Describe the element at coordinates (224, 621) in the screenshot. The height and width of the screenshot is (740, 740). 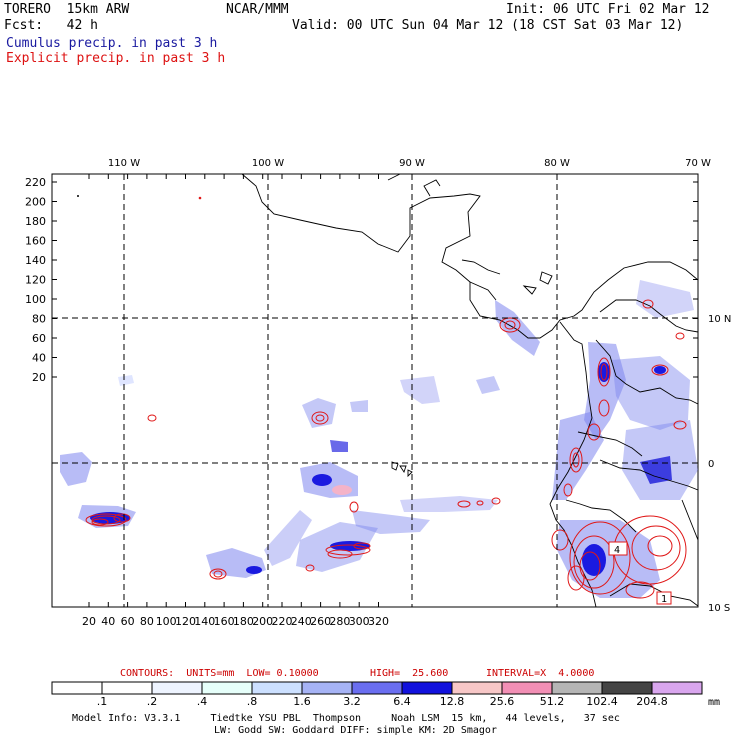
I see `x-tick-label: 160` at that location.